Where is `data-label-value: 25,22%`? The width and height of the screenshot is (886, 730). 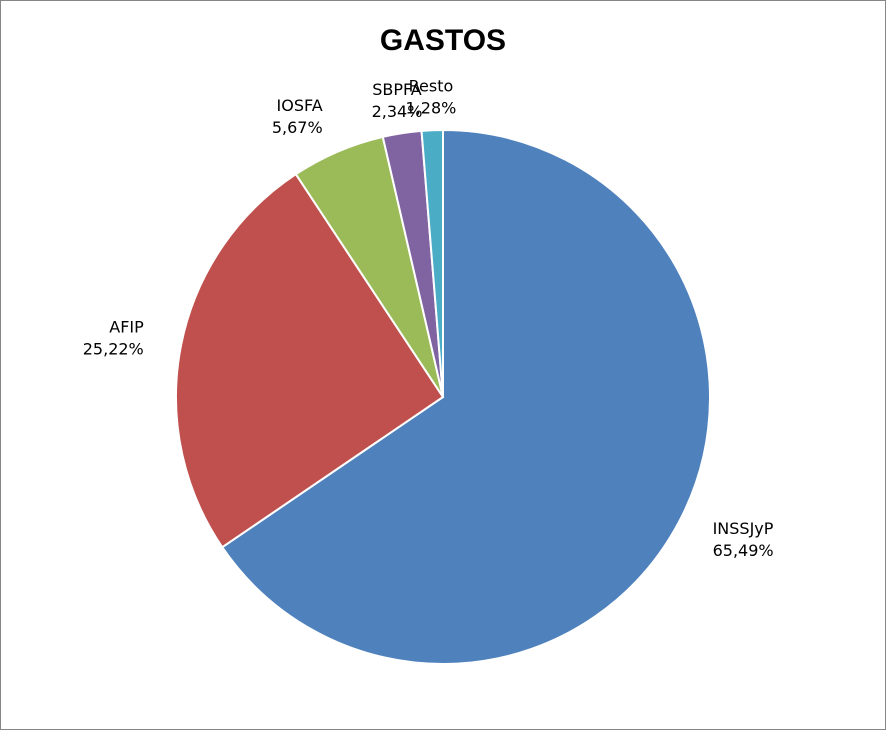 data-label-value: 25,22% is located at coordinates (113, 348).